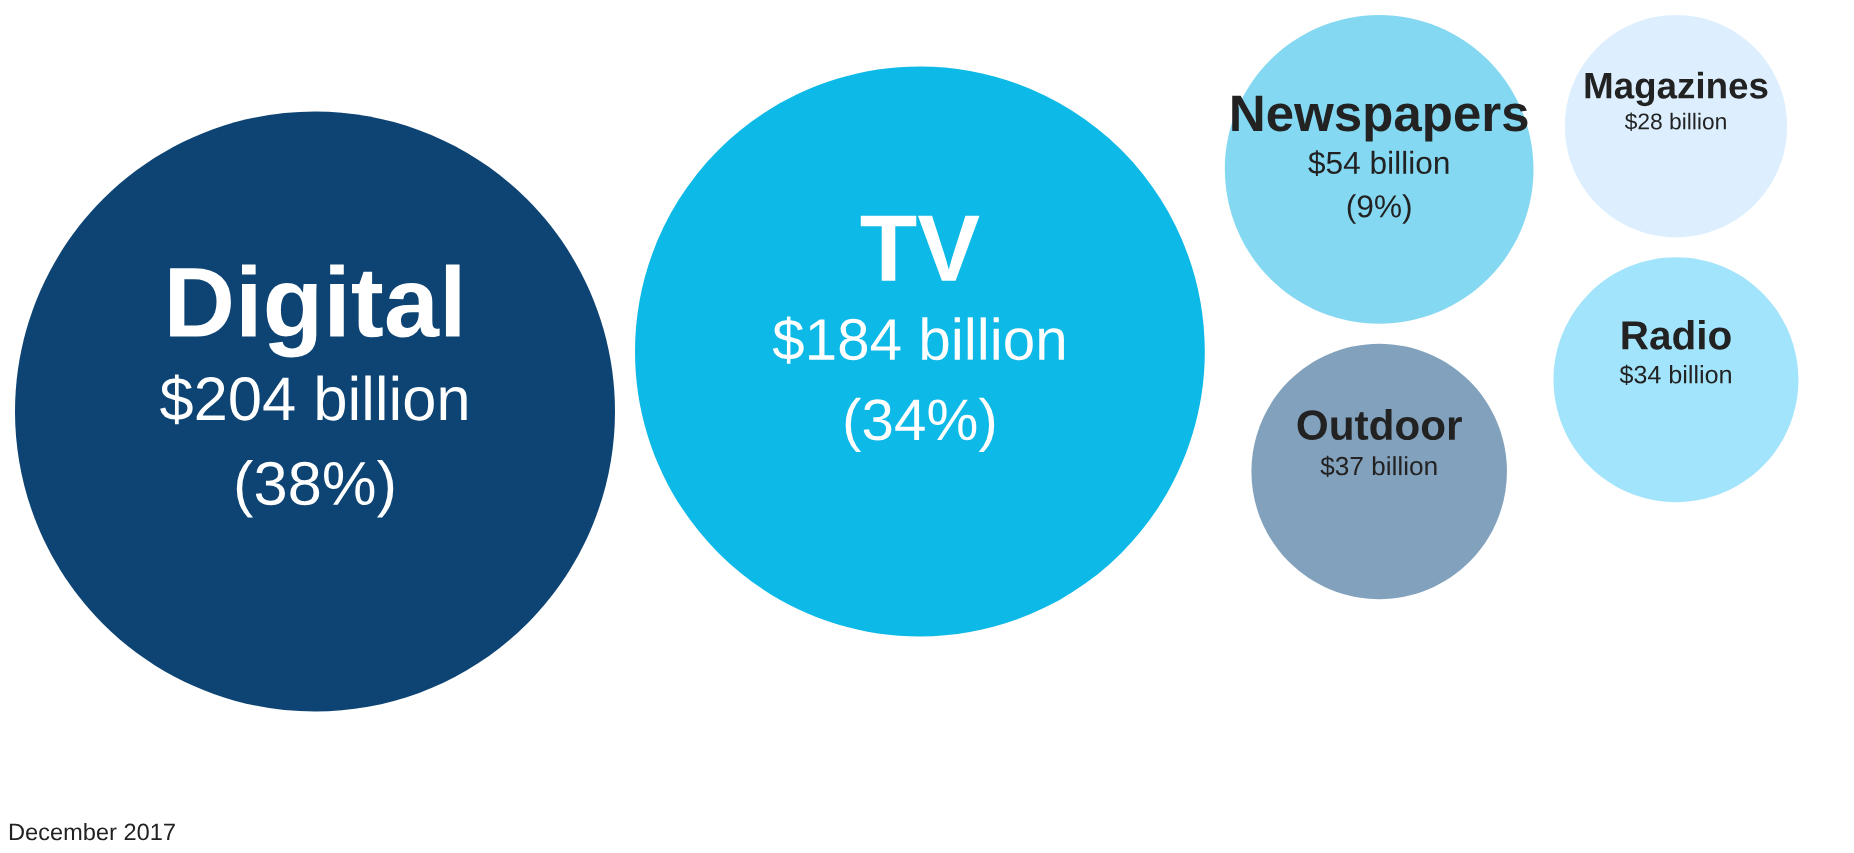 The height and width of the screenshot is (853, 1854). I want to click on category-label: Newspapers, so click(1380, 118).